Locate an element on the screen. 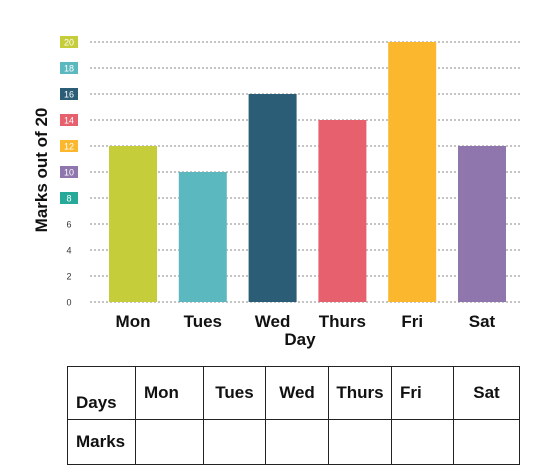  days-header: Days is located at coordinates (101, 393).